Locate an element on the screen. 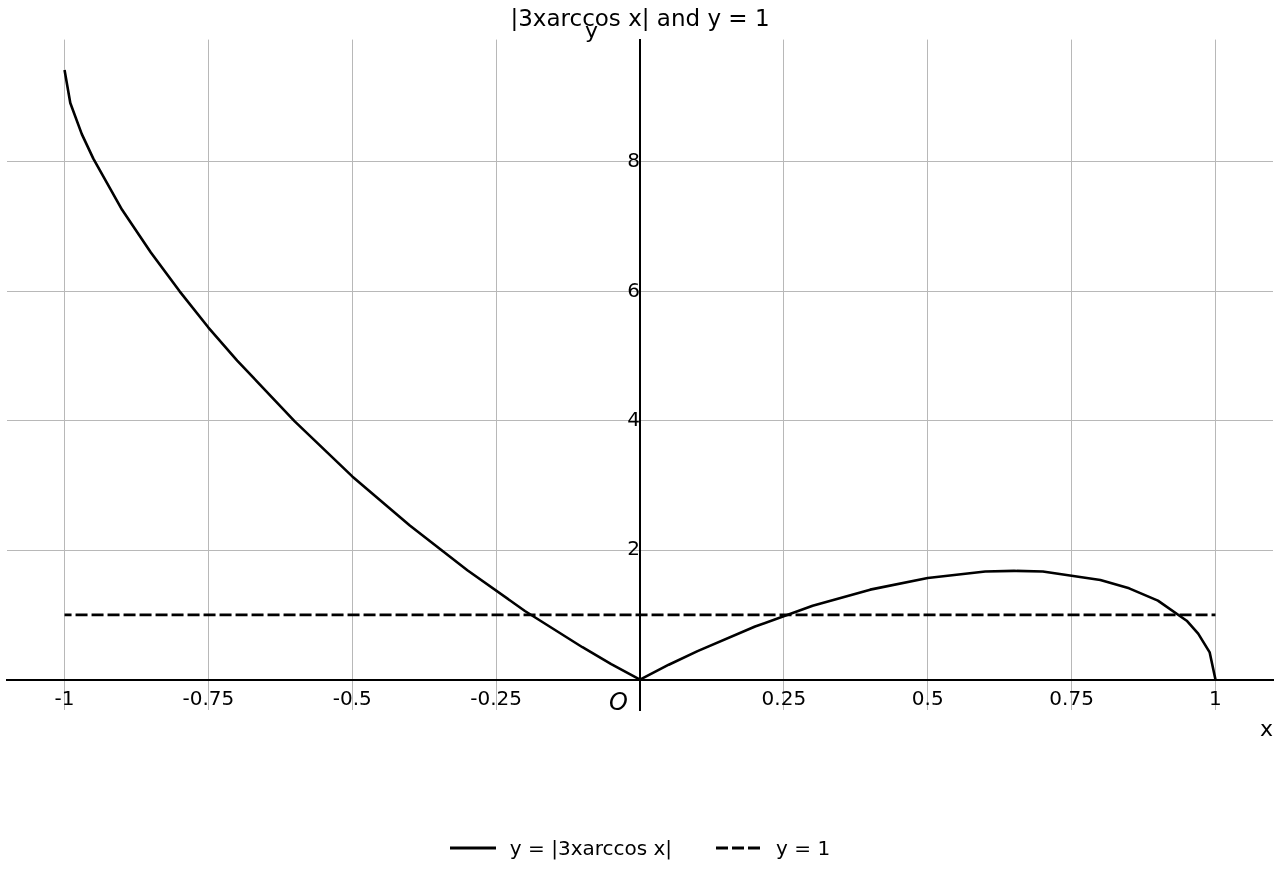 The height and width of the screenshot is (880, 1280). annotation: O is located at coordinates (618, 701).